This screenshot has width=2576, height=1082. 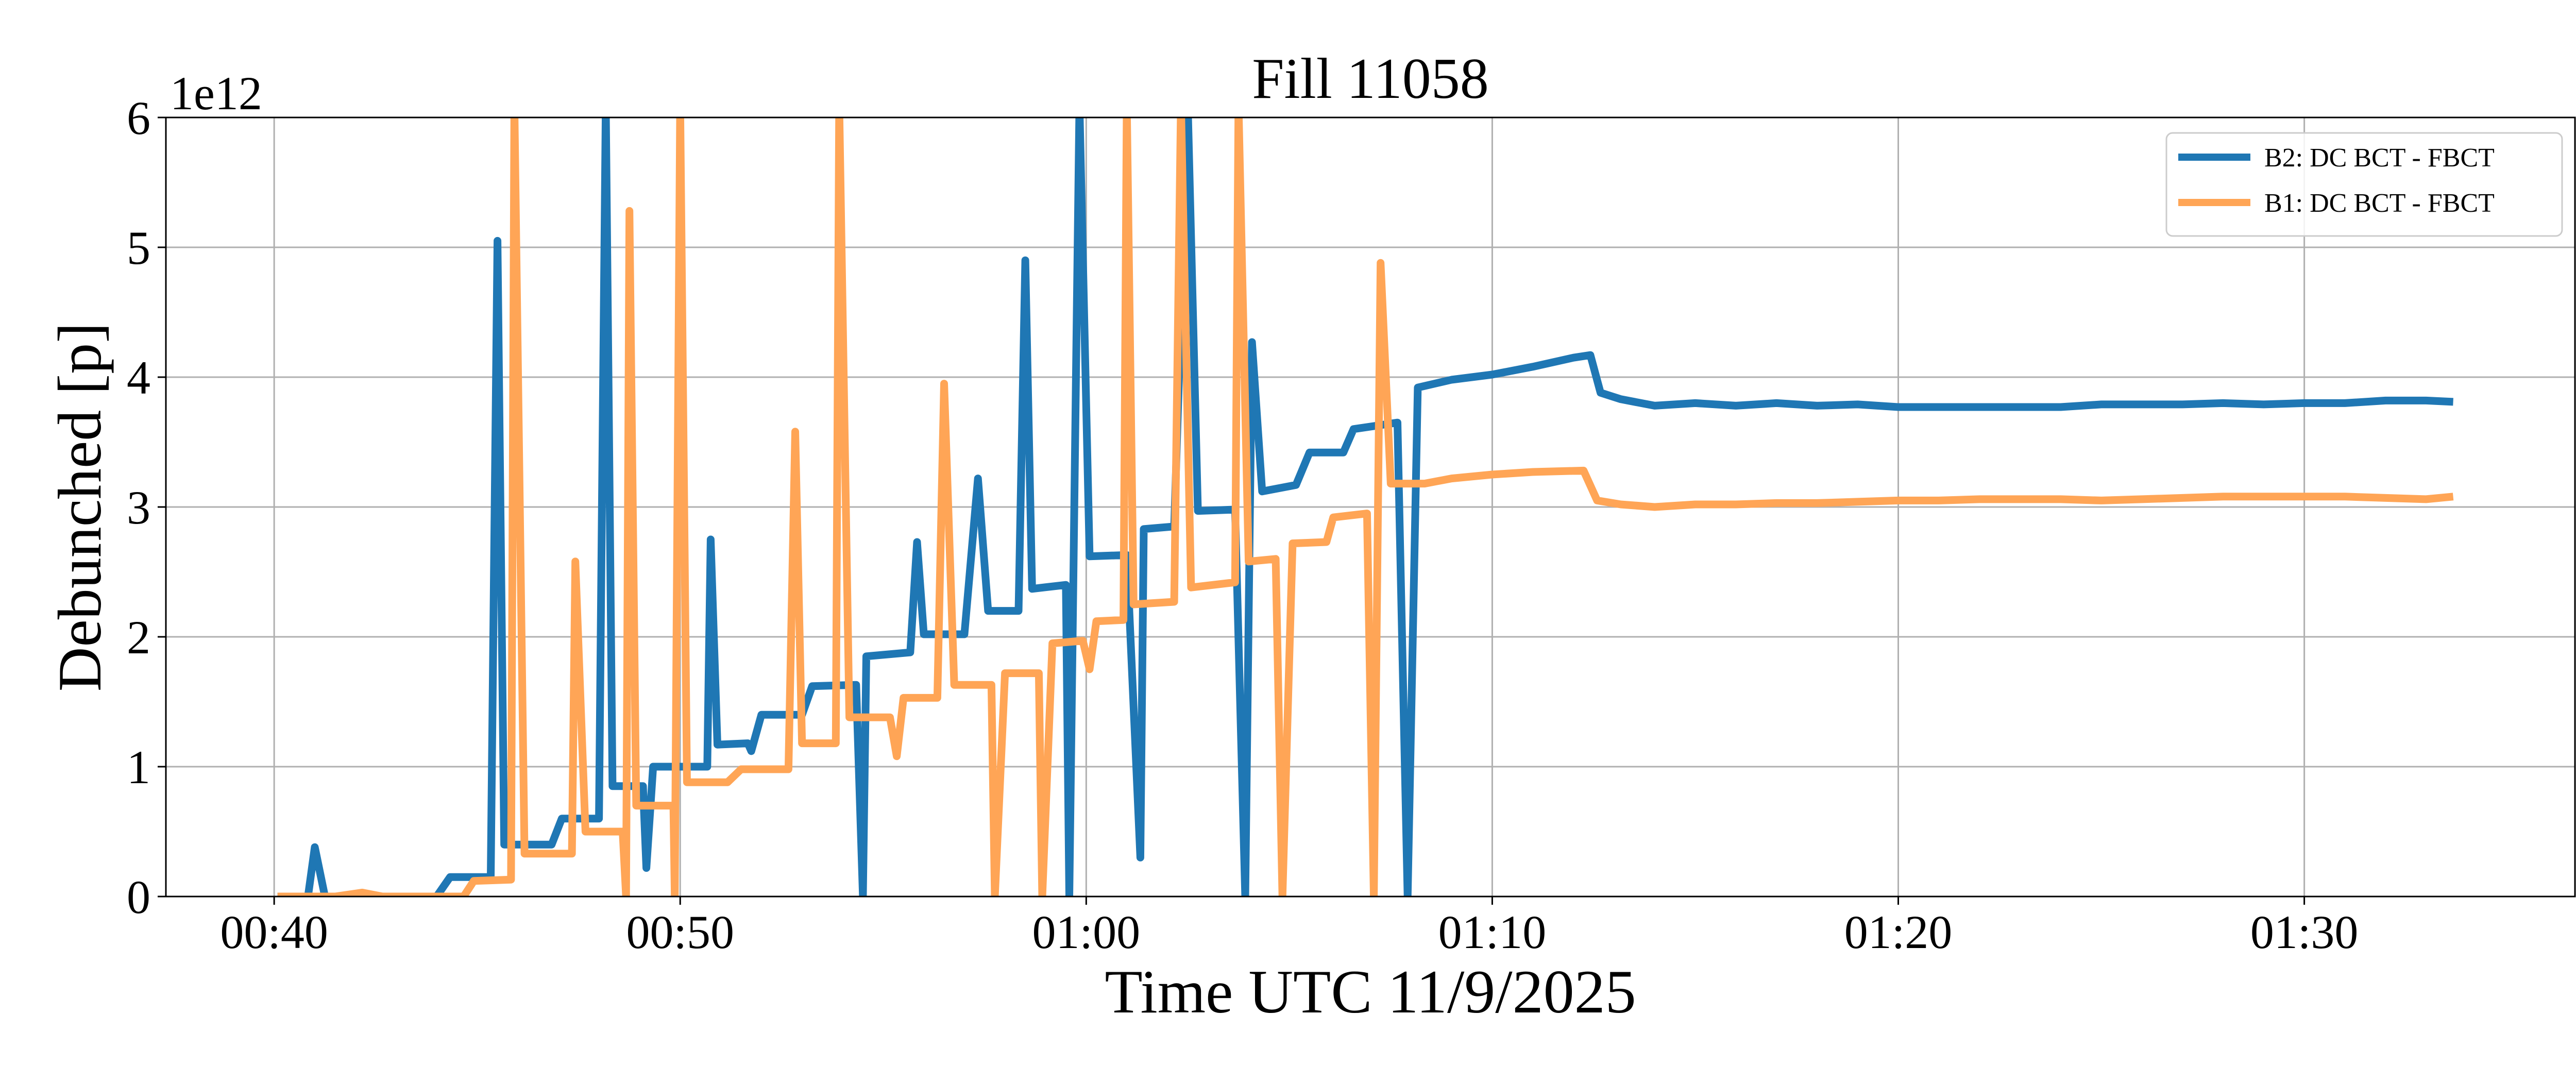 What do you see at coordinates (1492, 932) in the screenshot?
I see `x-tick-label: 01:10` at bounding box center [1492, 932].